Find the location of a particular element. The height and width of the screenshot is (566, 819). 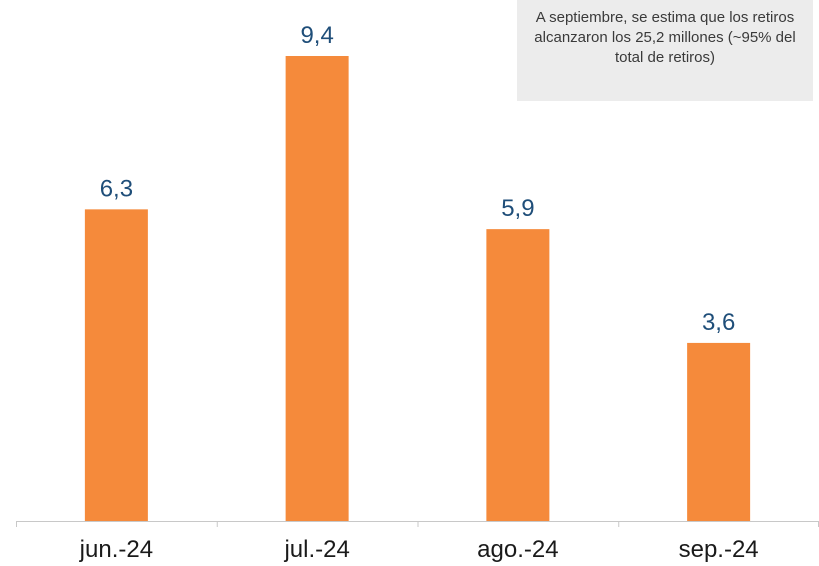

data-label: 3,6 is located at coordinates (718, 322).